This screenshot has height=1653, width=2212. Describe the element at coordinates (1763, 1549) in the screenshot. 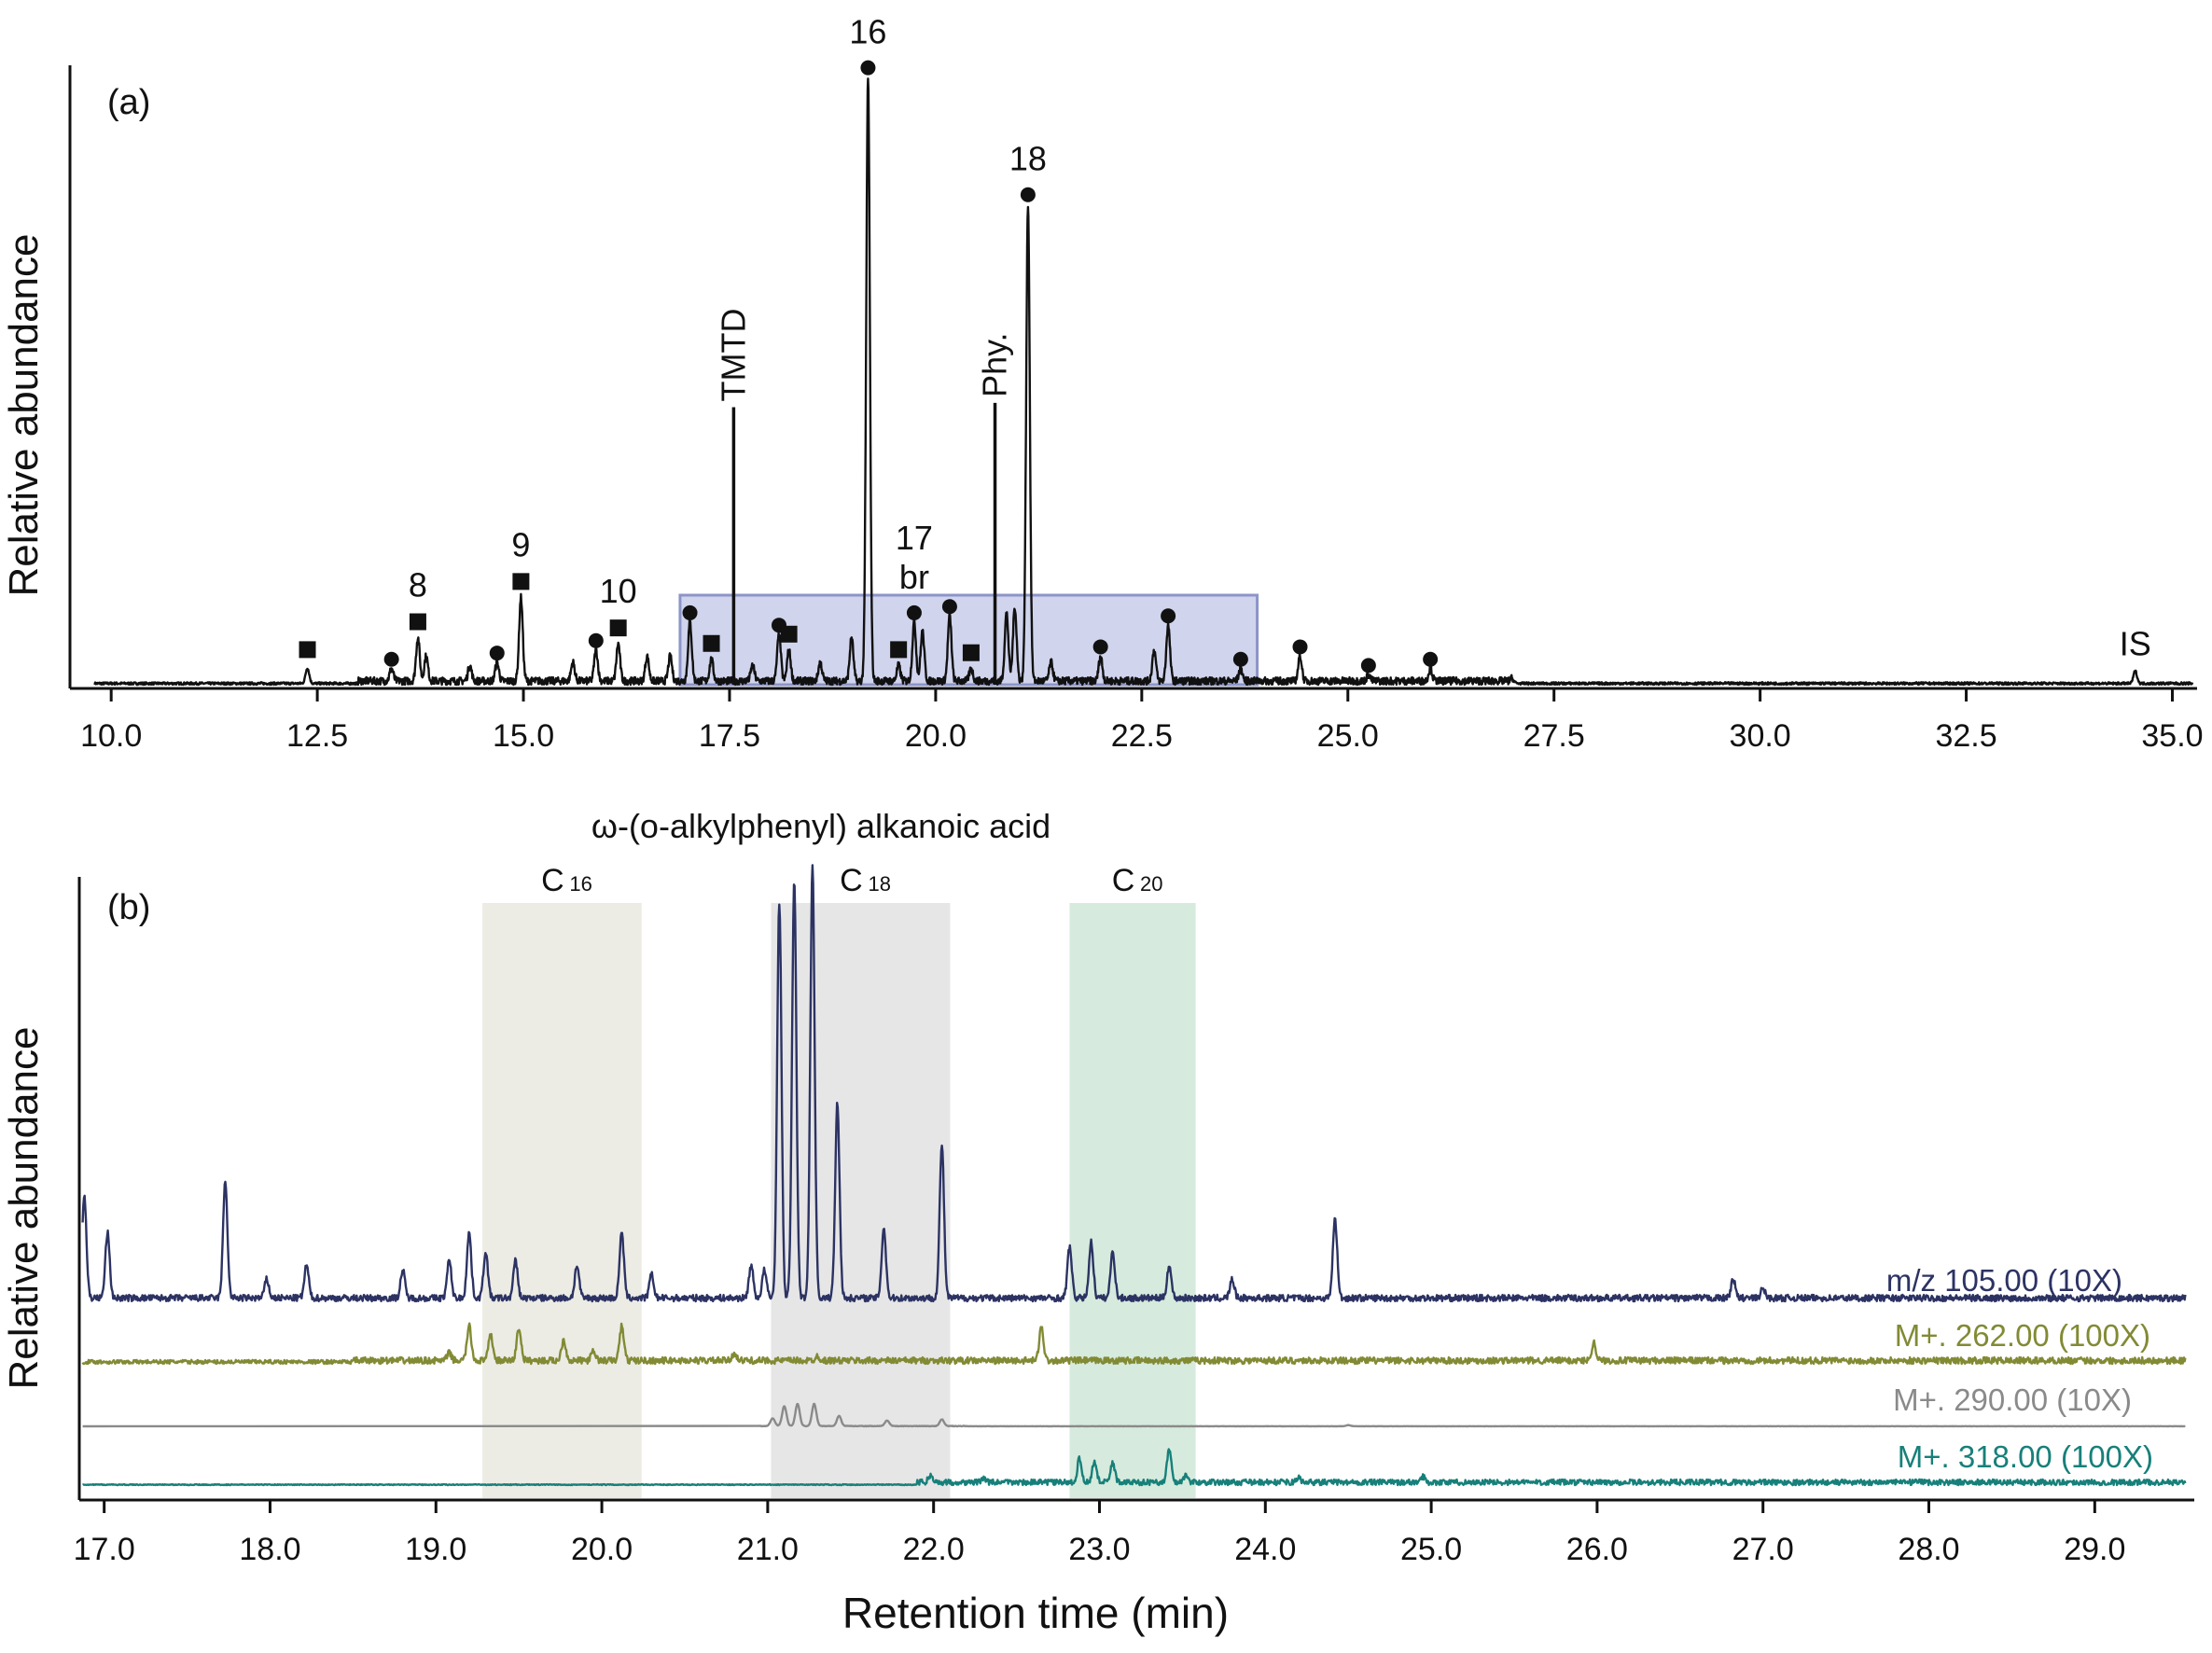

I see `x-tick-label: 27.0` at that location.